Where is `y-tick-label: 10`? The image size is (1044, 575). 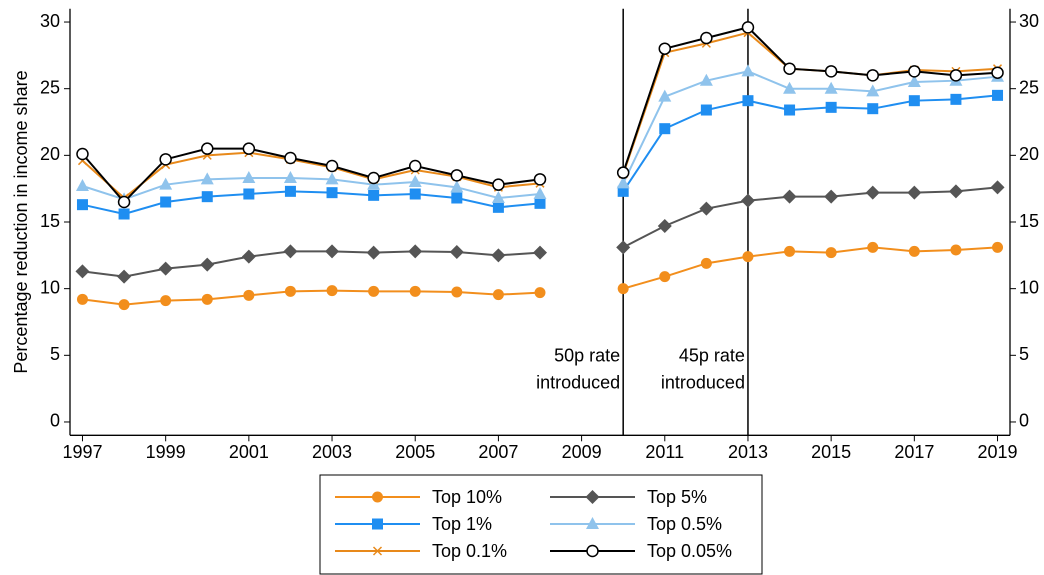
y-tick-label: 10 is located at coordinates (50, 287).